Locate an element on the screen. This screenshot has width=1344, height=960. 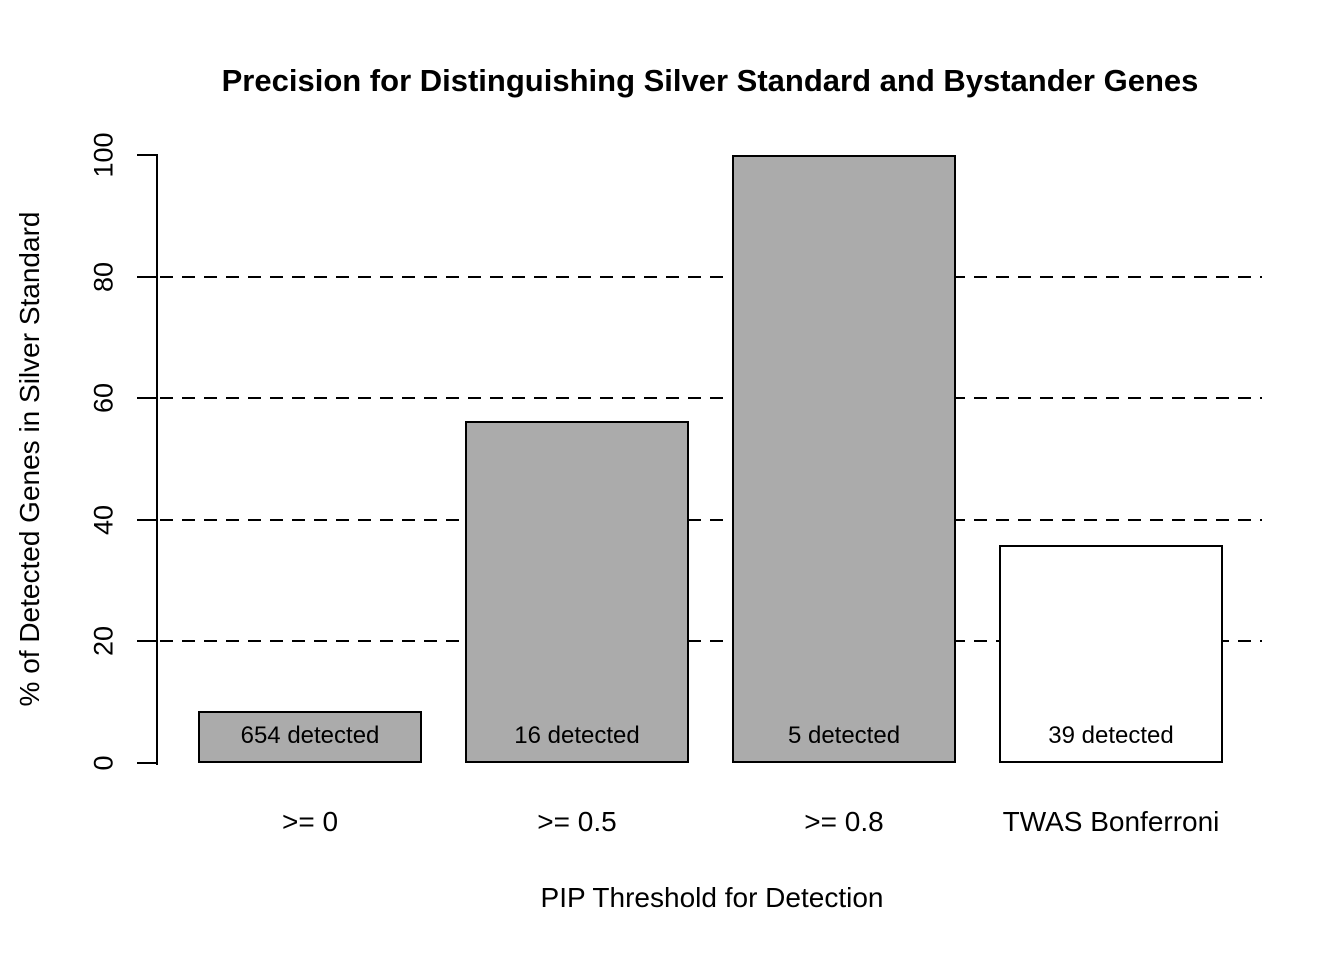
x-category-label: >= 0 is located at coordinates (310, 821).